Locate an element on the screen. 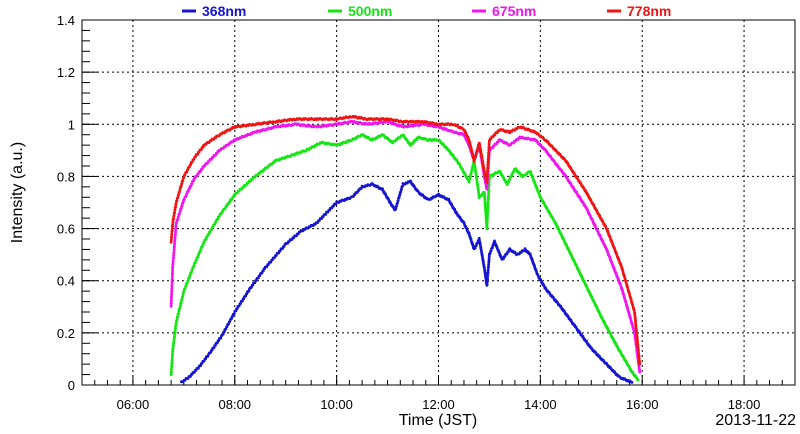 The height and width of the screenshot is (434, 800). y-axis-title: Intensity (a.u.) is located at coordinates (17, 192).